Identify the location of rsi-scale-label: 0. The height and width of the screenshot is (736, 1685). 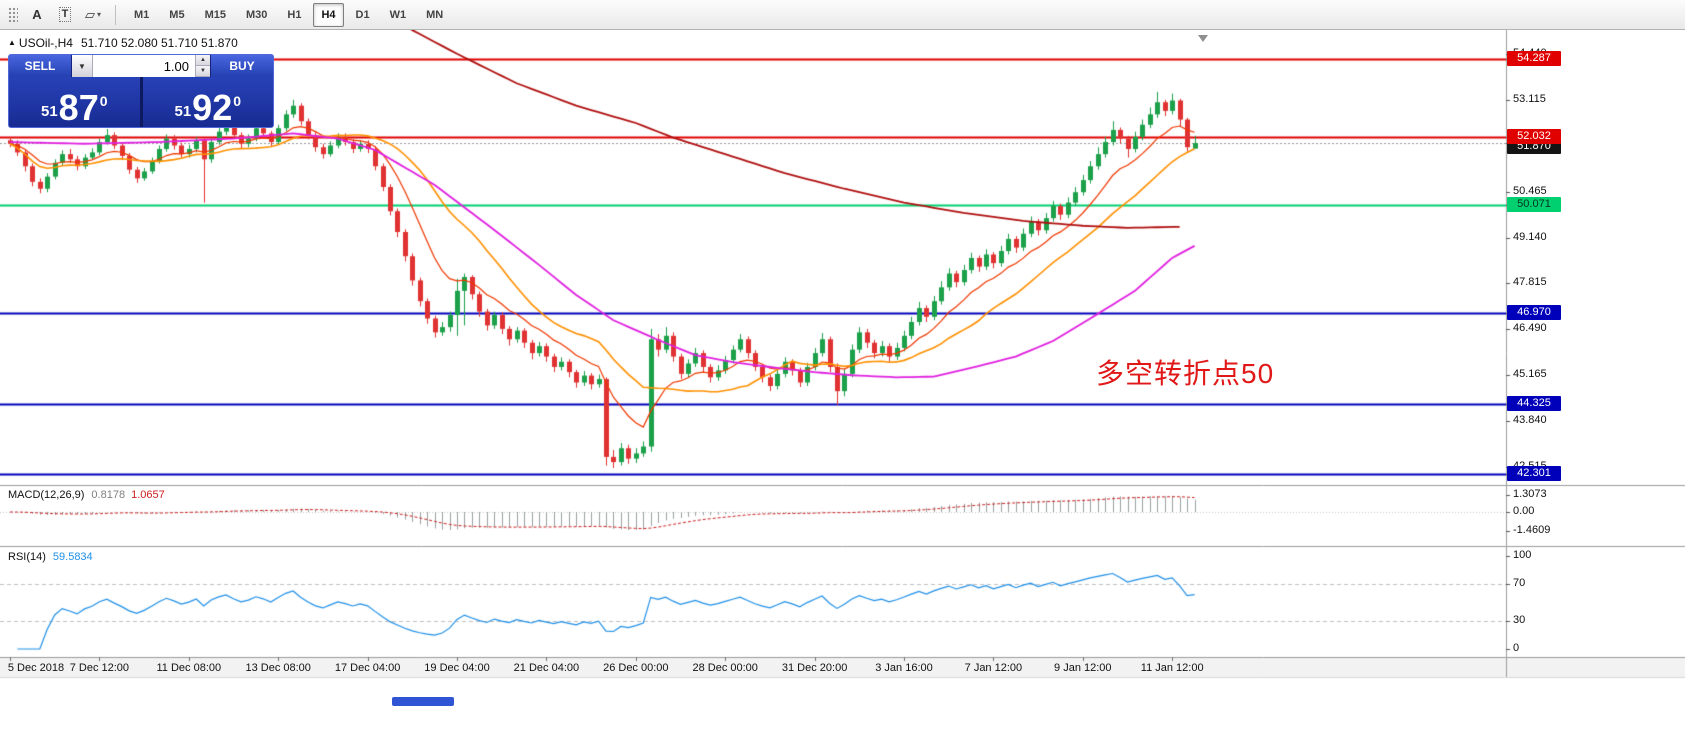
(1516, 648).